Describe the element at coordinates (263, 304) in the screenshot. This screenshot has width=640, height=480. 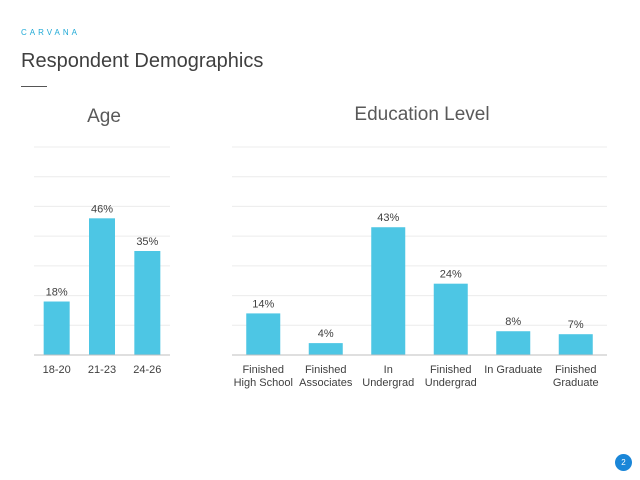
I see `education-data-label: 14%` at that location.